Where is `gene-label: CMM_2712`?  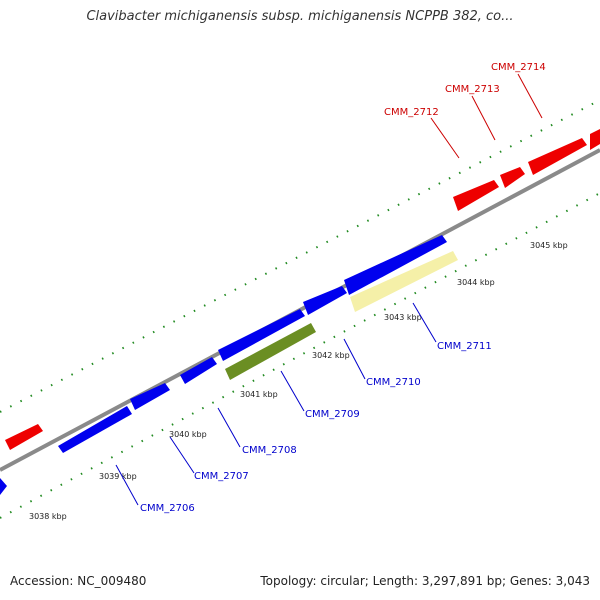 gene-label: CMM_2712 is located at coordinates (411, 112).